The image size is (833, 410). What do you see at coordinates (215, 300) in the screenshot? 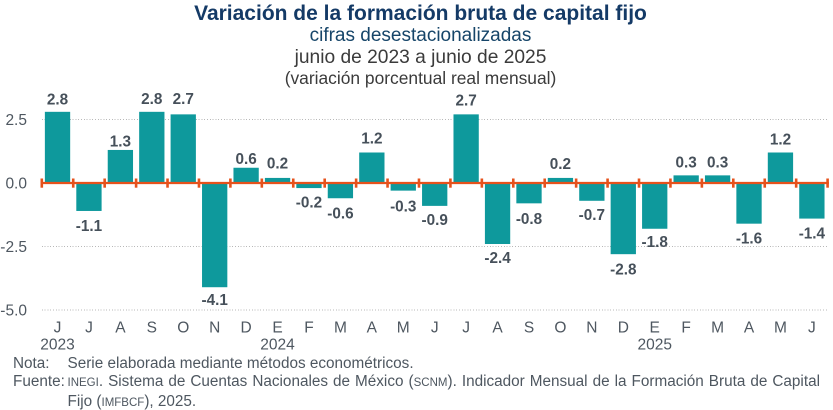
I see `svg-text: -4.1` at bounding box center [215, 300].